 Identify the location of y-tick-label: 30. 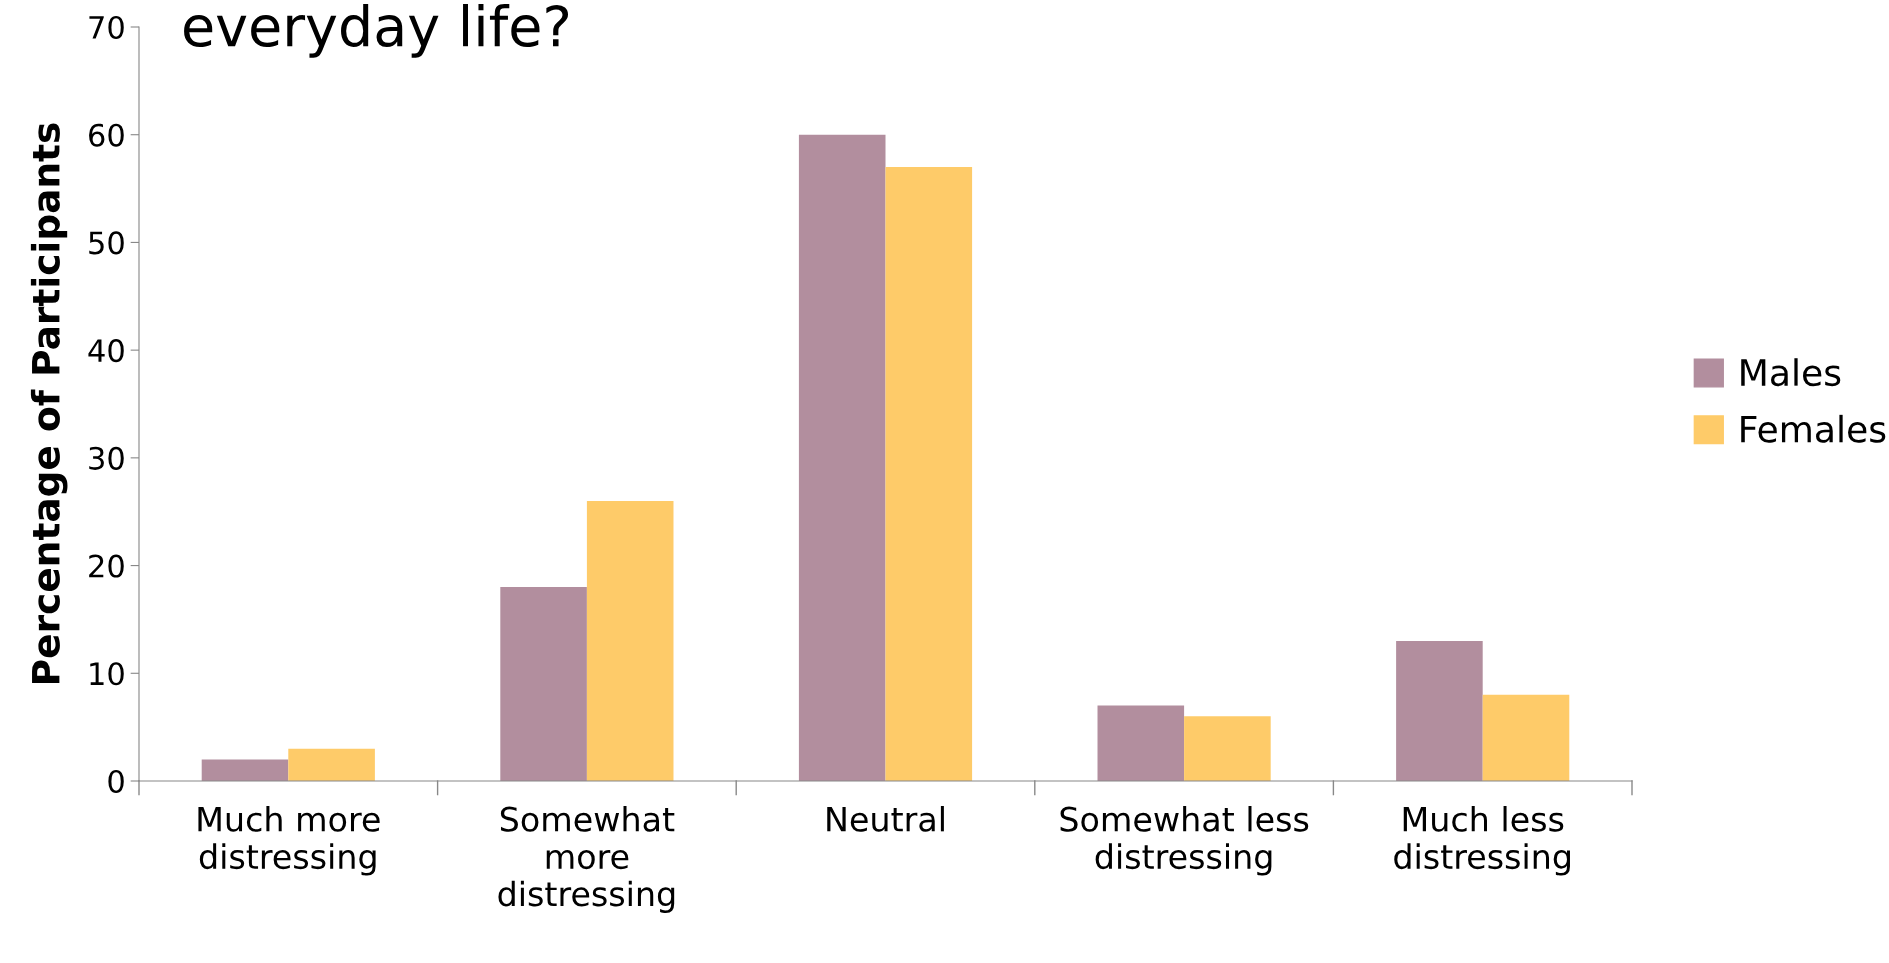
(106, 458).